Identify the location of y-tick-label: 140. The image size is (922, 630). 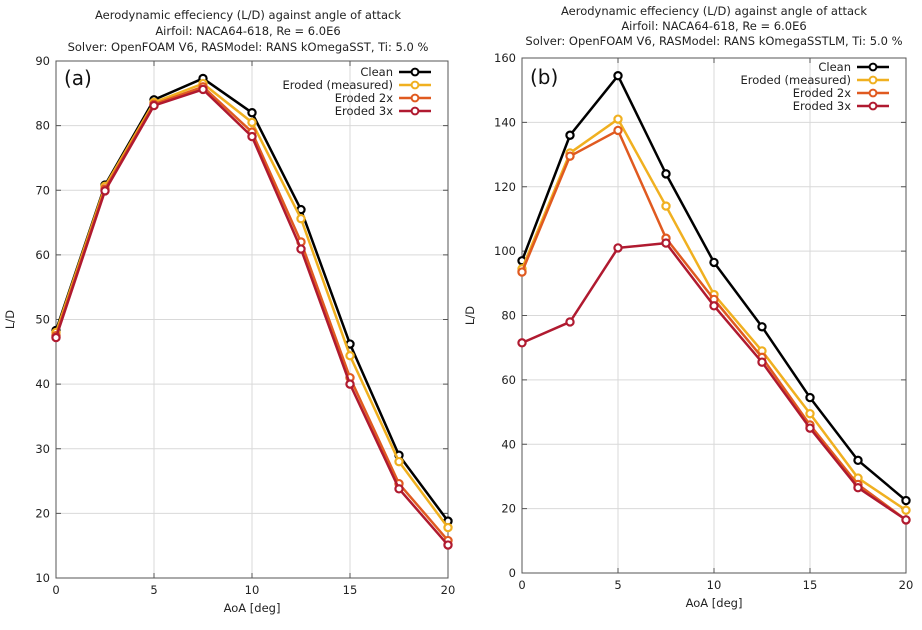
(505, 122).